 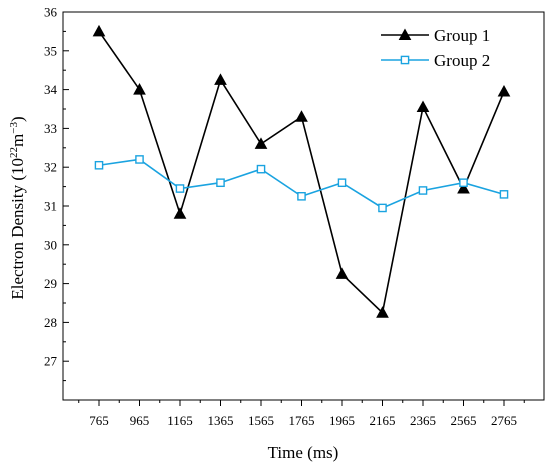 I want to click on x-tick-label: 2365, so click(x=423, y=420).